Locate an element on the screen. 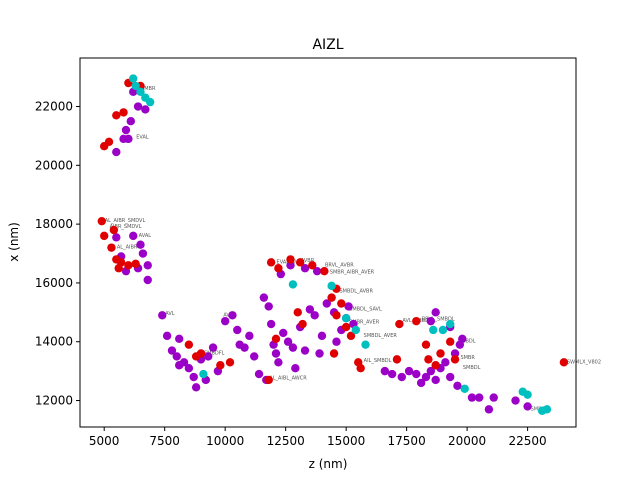 The width and height of the screenshot is (640, 480). point-label: EVAL is located at coordinates (142, 137).